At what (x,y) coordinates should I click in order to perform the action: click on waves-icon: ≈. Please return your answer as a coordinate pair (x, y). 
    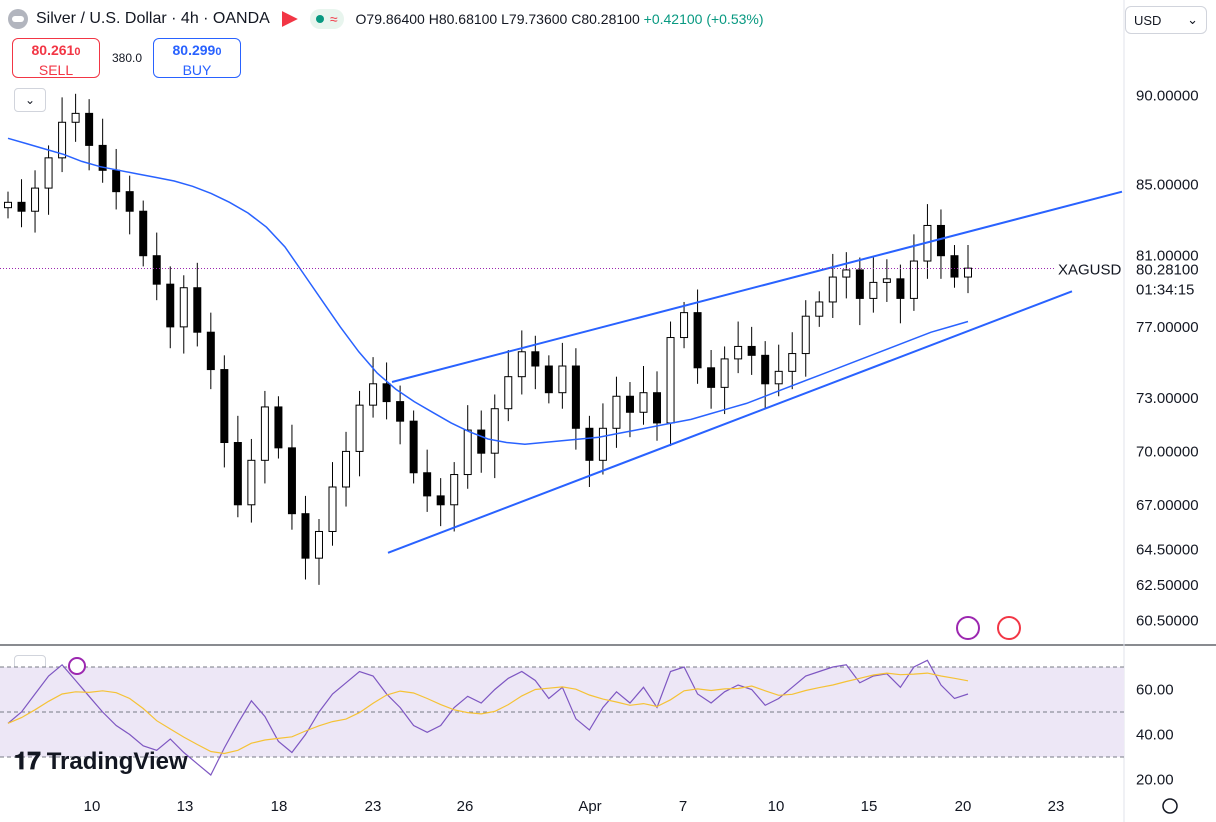
    Looking at the image, I should click on (333, 19).